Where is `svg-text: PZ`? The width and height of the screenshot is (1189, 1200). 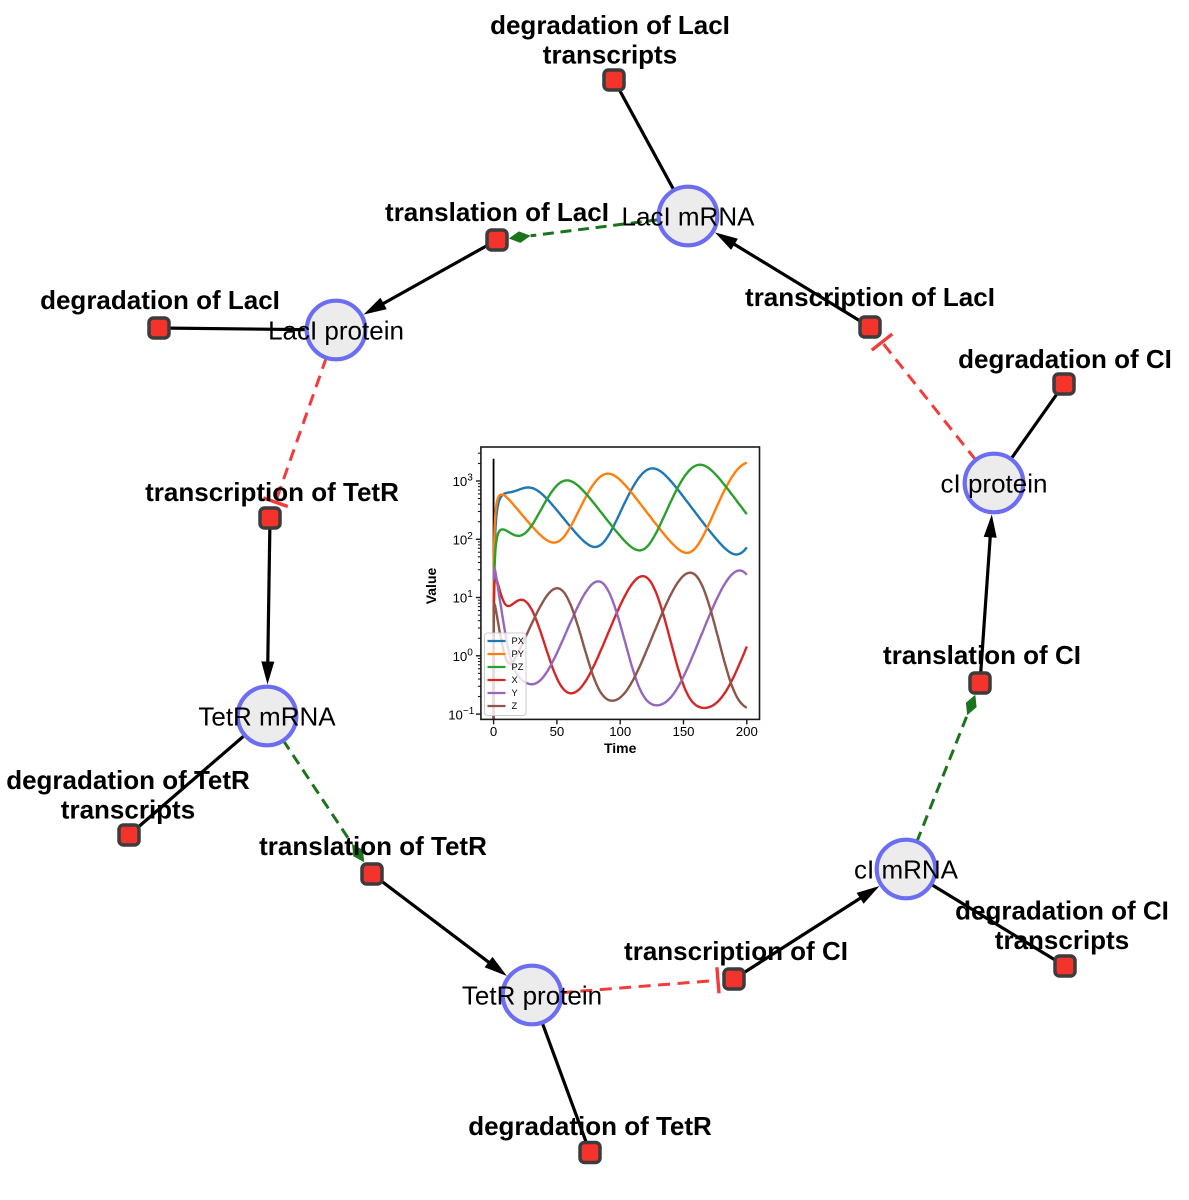 svg-text: PZ is located at coordinates (518, 667).